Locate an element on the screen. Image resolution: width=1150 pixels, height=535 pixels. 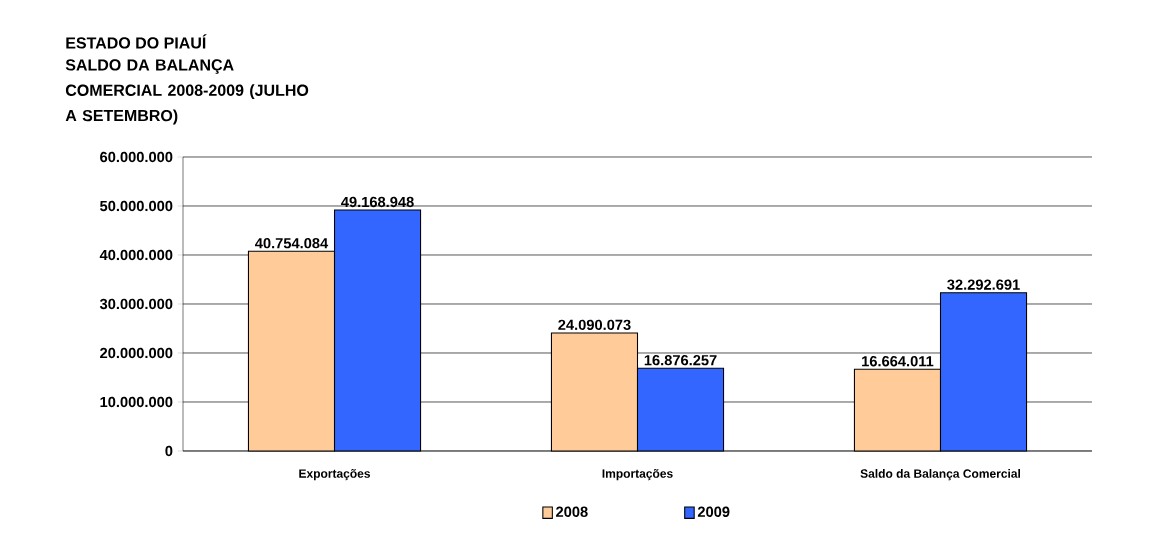
chart-subtitle: SALDO DA BALANÇA COMERCIAL 2008-2009 (JULHO A SETEMBRO) is located at coordinates (187, 92).